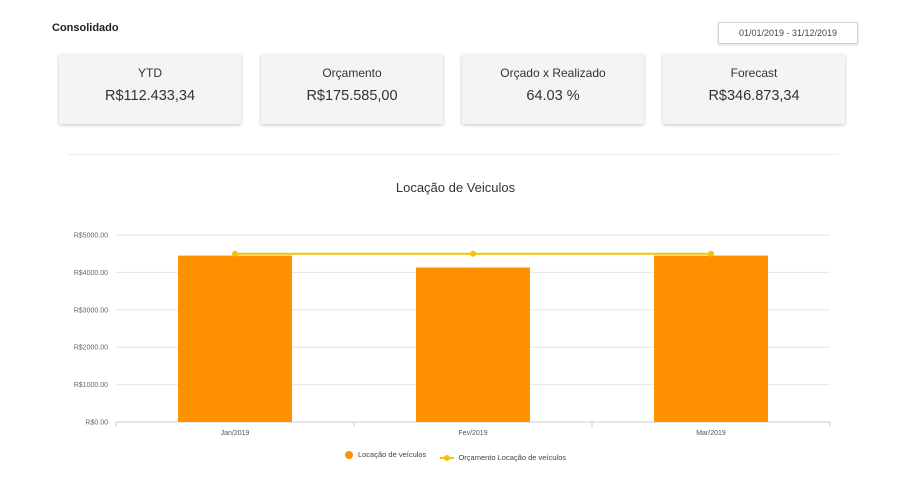  I want to click on kpi-card-orcamento: Orçamento R$175.585,00, so click(352, 89).